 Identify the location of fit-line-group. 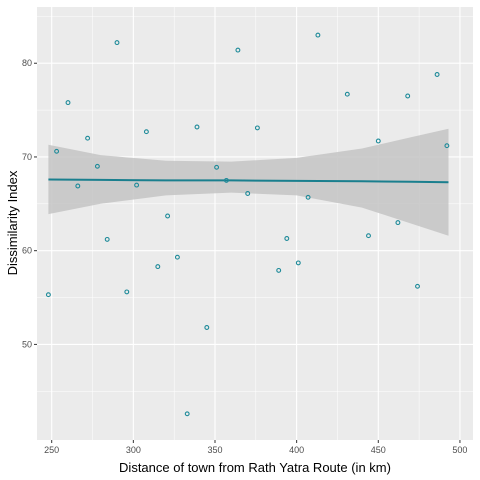
(248, 181).